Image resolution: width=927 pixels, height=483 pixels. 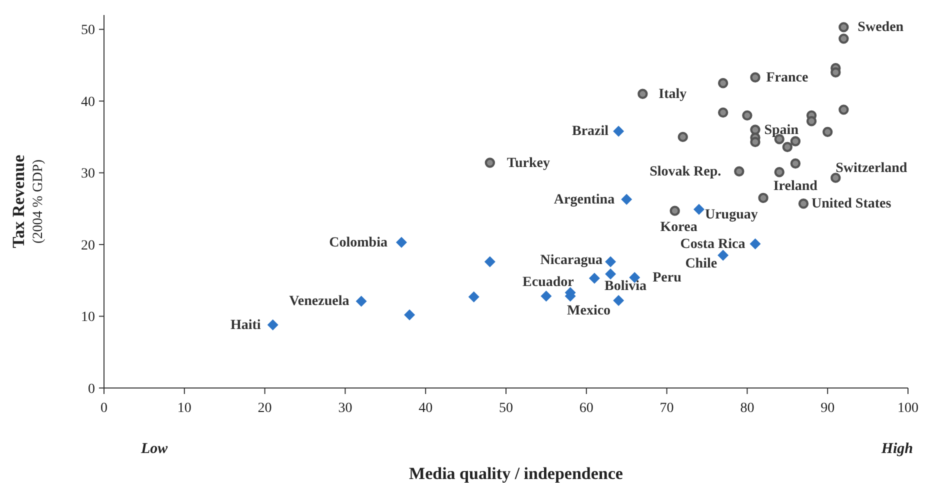 I want to click on text: Low, so click(x=154, y=449).